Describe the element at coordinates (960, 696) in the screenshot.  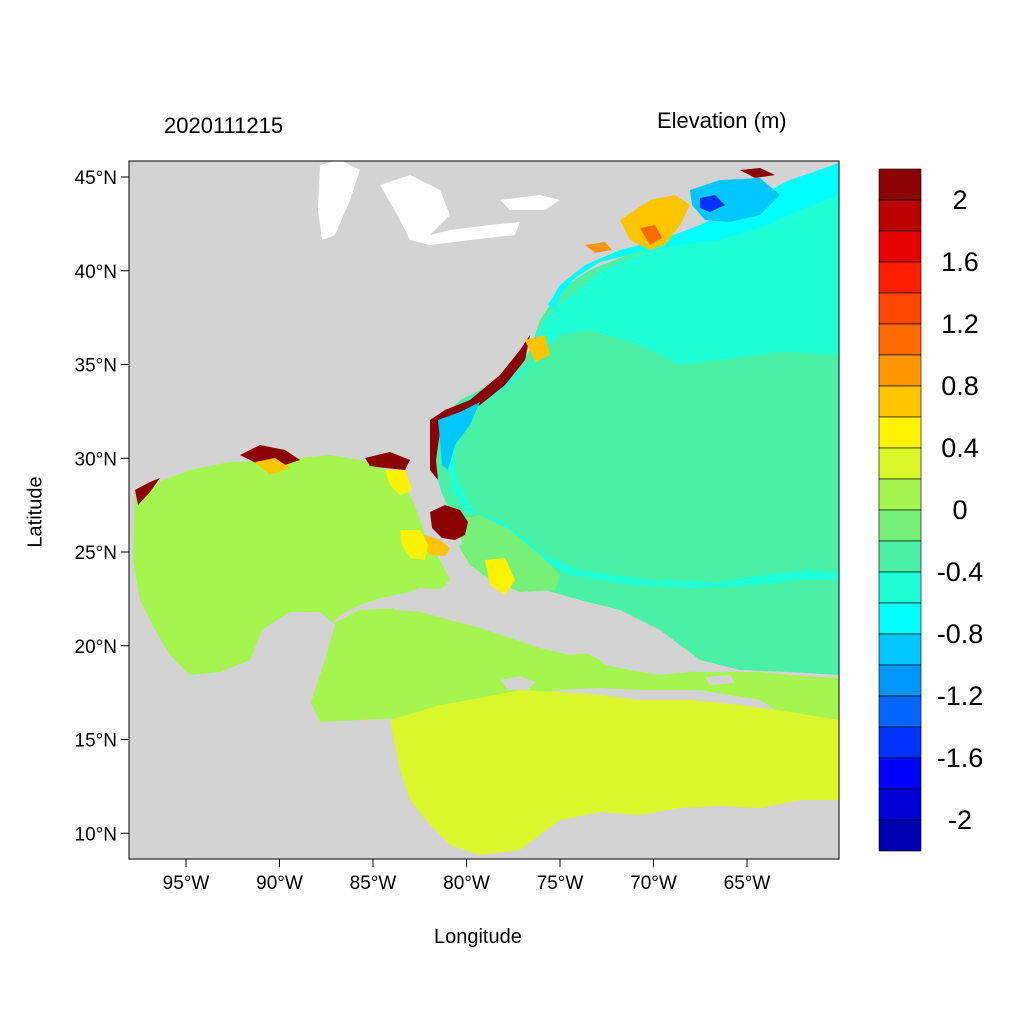
I see `colorbar-label: -1.2` at that location.